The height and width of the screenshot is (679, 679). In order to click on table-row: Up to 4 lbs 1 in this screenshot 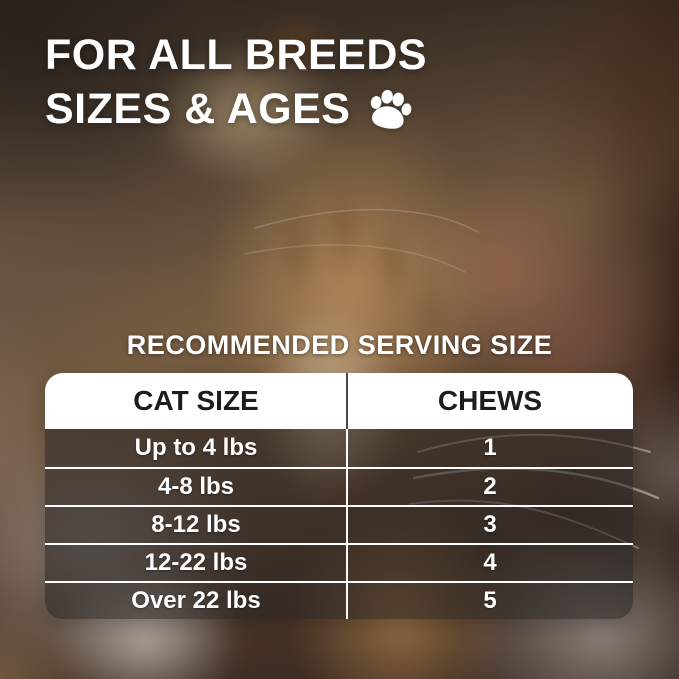, I will do `click(339, 448)`.